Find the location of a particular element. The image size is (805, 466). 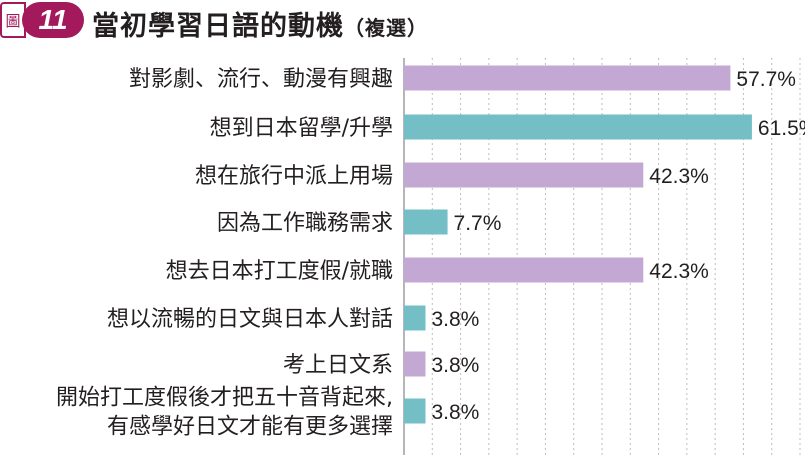

category-label: 對影劇、流行、動漫有興趣 is located at coordinates (261, 79).